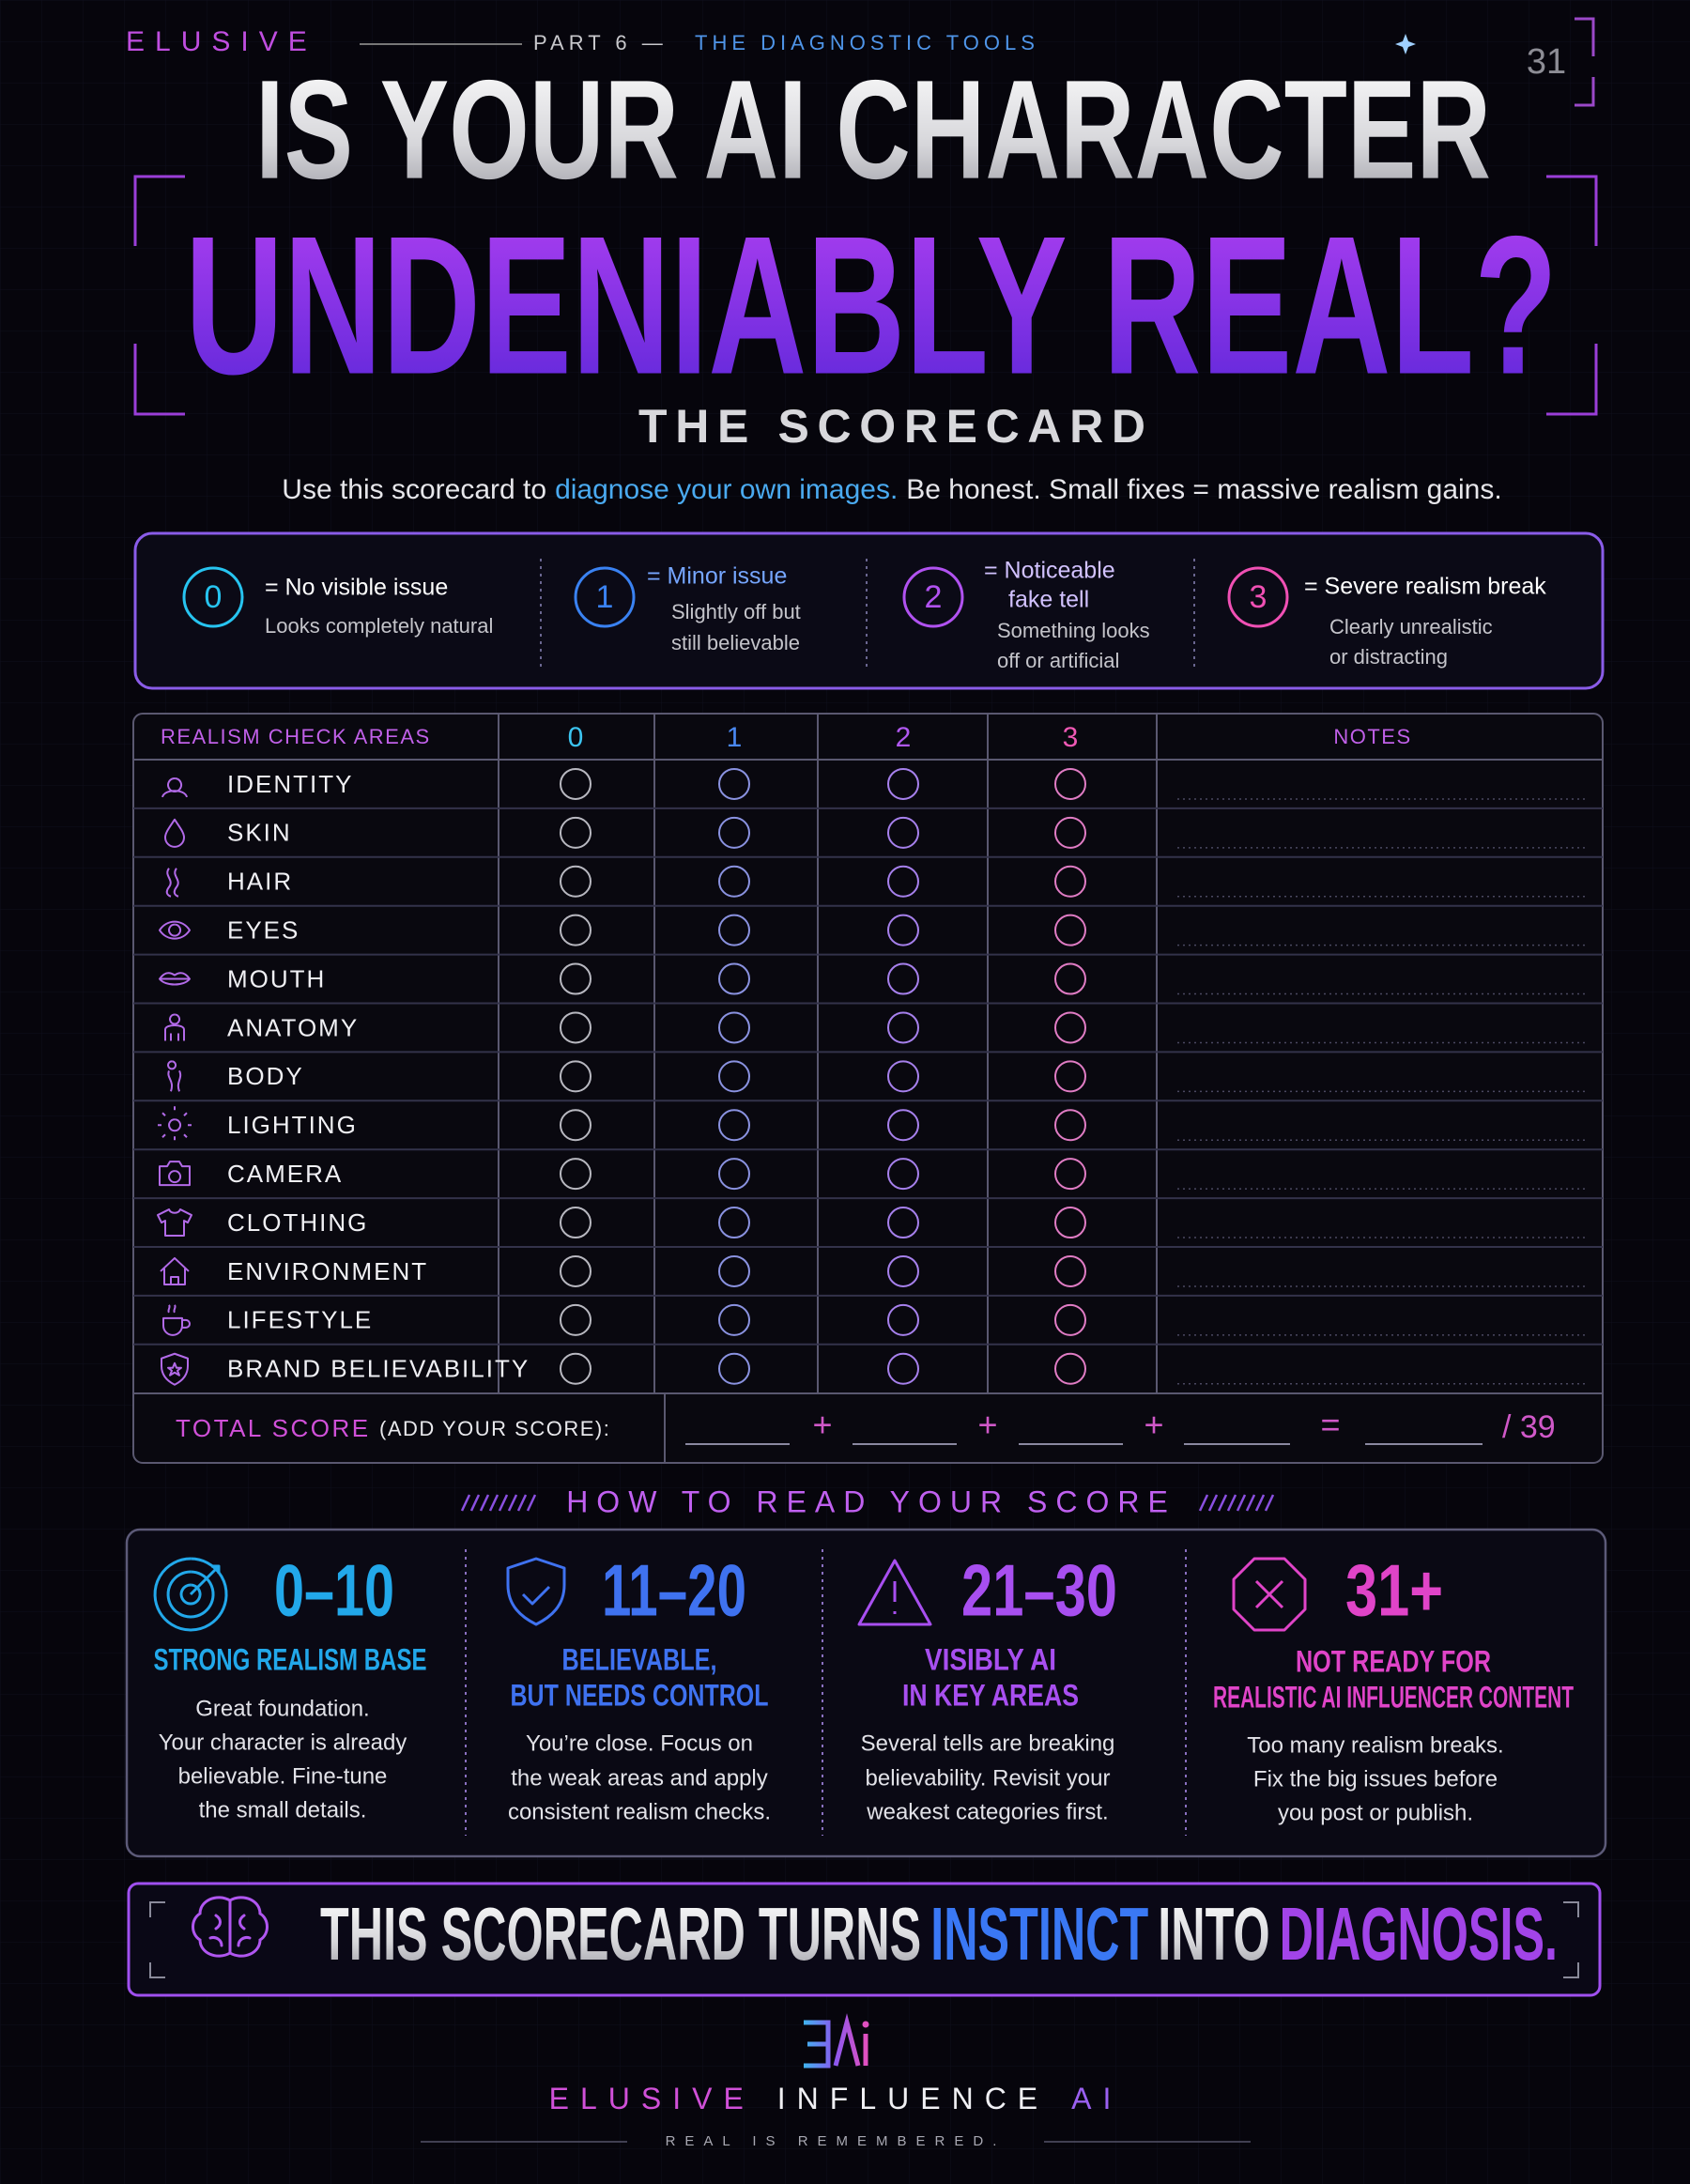  Describe the element at coordinates (621, 1934) in the screenshot. I see `banner-lead: THIS SCORECARD TURNS` at that location.